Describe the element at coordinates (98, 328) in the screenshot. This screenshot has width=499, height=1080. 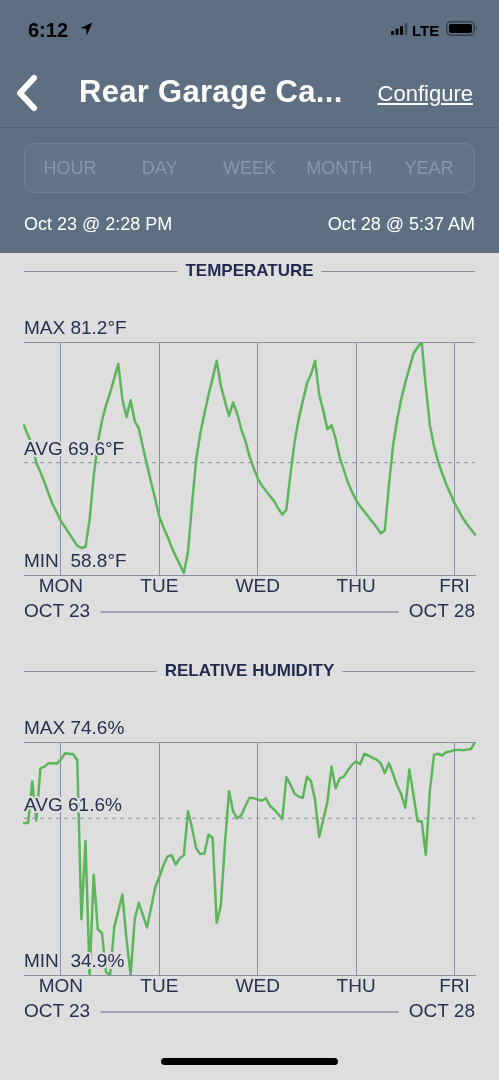
I see `y-tick-label: 81.2°F` at that location.